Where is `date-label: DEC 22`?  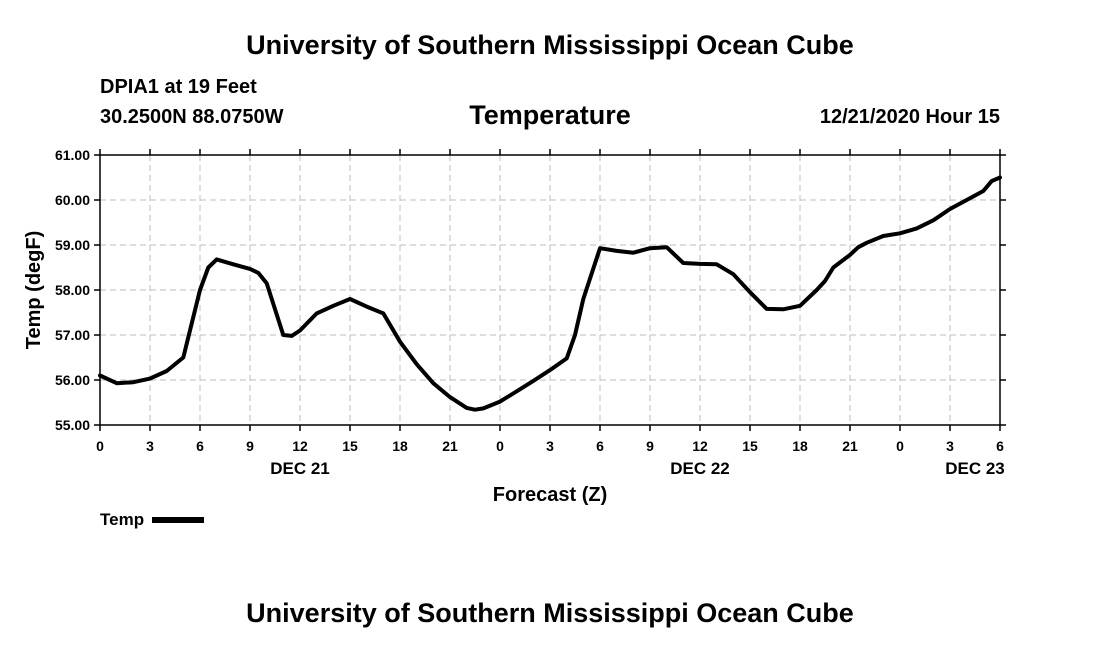 date-label: DEC 22 is located at coordinates (700, 468).